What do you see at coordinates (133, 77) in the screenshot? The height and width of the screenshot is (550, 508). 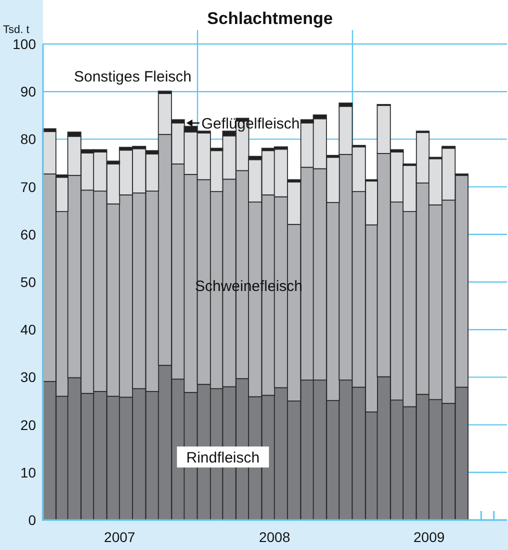 I see `series-label: Sonstiges Fleisch` at bounding box center [133, 77].